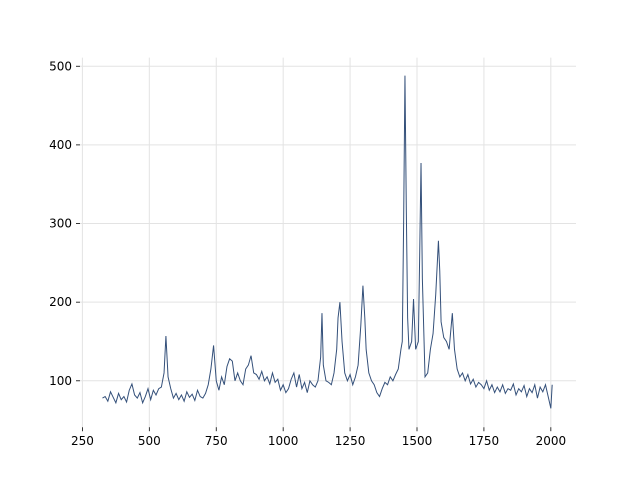  Describe the element at coordinates (82, 441) in the screenshot. I see `x-tick-label: 250` at that location.